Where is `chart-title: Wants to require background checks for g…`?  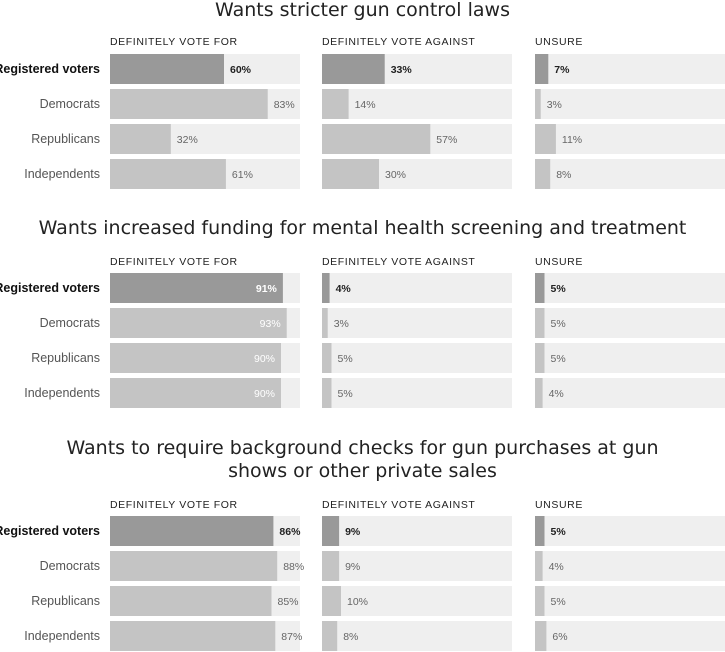
chart-title: Wants to require background checks for g… is located at coordinates (362, 448).